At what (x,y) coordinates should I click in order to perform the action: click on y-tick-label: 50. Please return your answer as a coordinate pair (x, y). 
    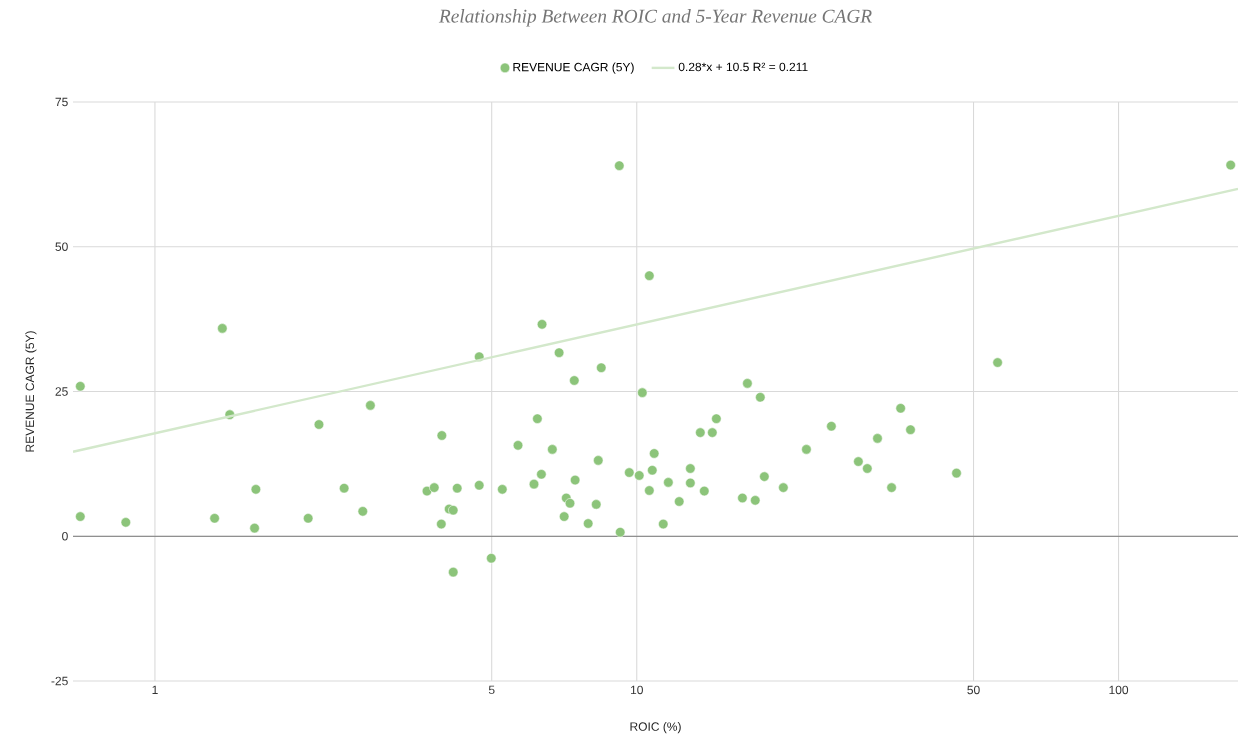
    Looking at the image, I should click on (61, 246).